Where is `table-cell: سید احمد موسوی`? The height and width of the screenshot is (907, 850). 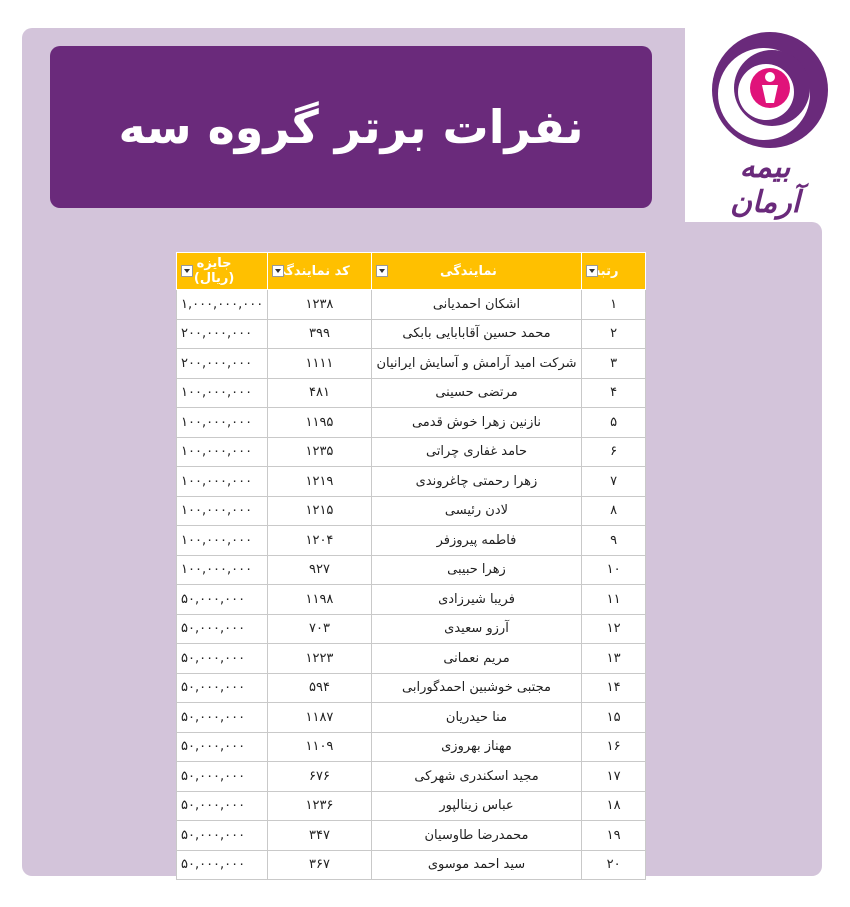
table-cell: سید احمد موسوی is located at coordinates (476, 864).